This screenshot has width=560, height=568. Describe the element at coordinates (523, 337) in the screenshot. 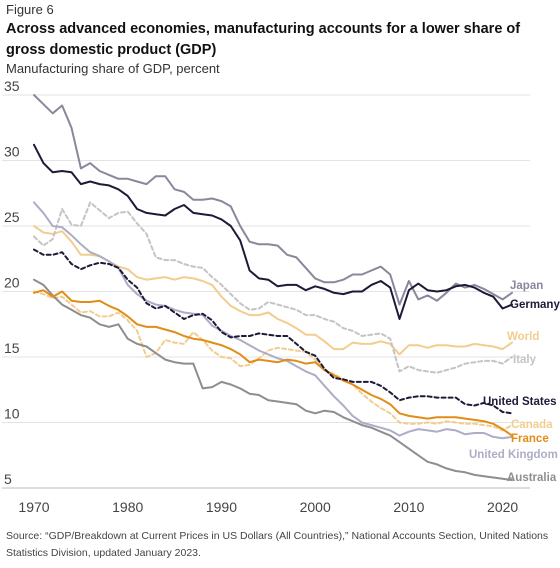

I see `series-label-world: World` at that location.